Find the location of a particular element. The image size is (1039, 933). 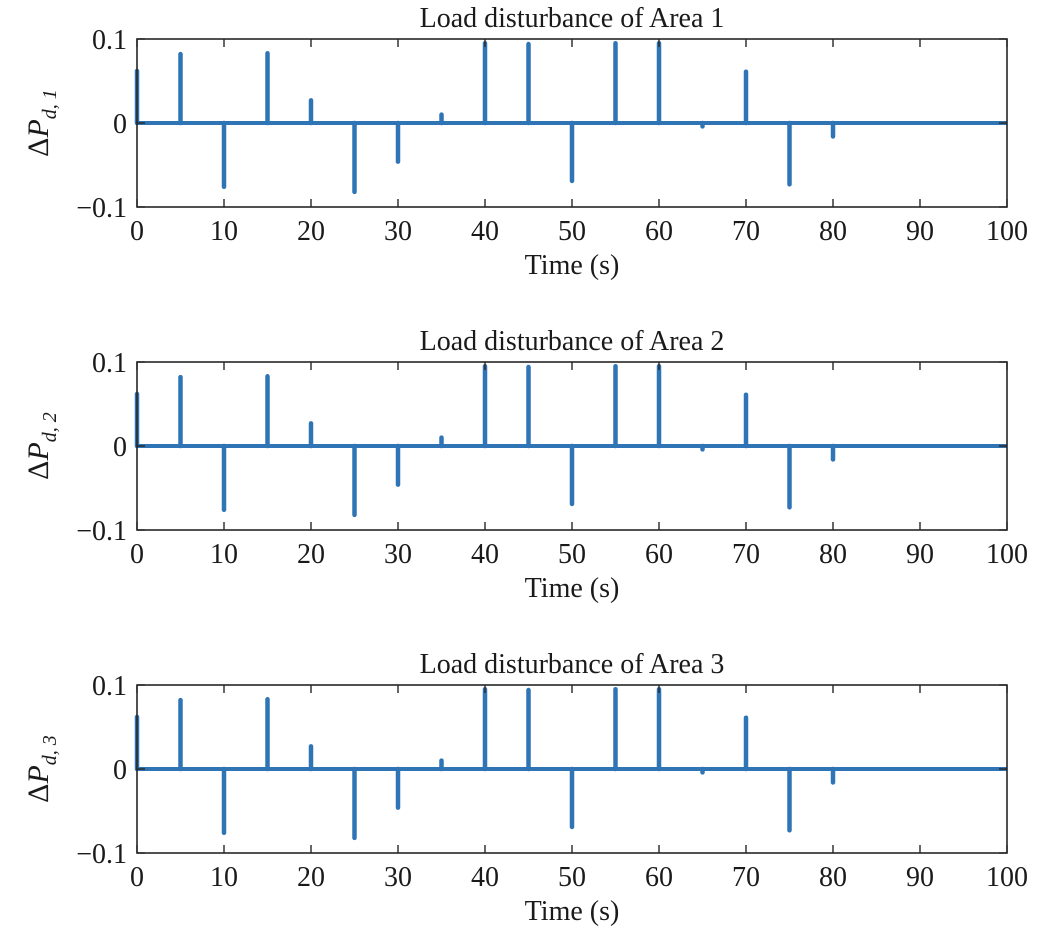

y-axis-label: ΔPd, 2 is located at coordinates (41, 446).